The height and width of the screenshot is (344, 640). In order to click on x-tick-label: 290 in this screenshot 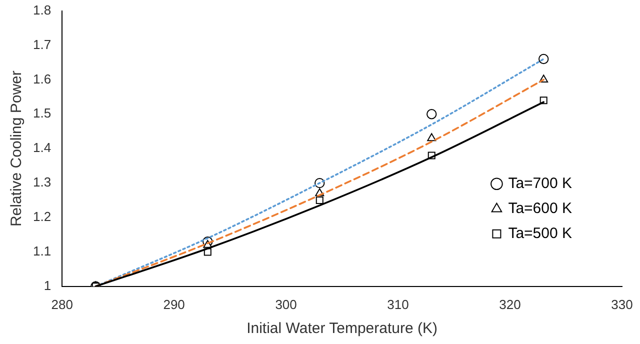, I will do `click(174, 304)`.